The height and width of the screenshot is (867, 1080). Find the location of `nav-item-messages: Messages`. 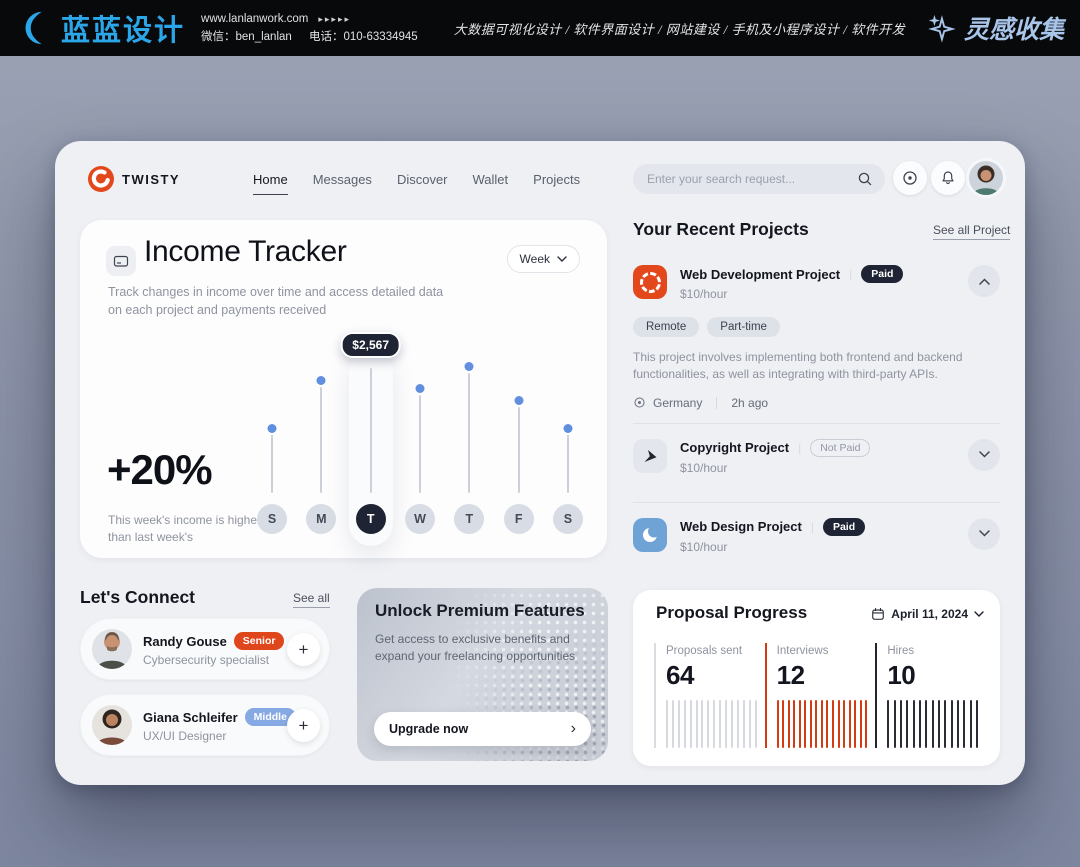

nav-item-messages: Messages is located at coordinates (342, 179).